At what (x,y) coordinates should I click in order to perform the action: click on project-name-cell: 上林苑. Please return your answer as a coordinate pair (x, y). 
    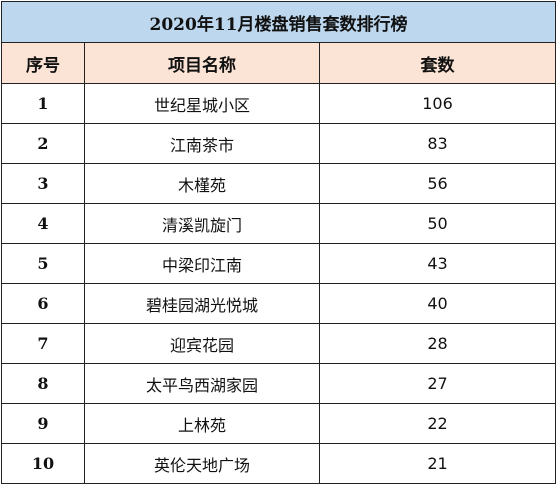
    Looking at the image, I should click on (202, 423).